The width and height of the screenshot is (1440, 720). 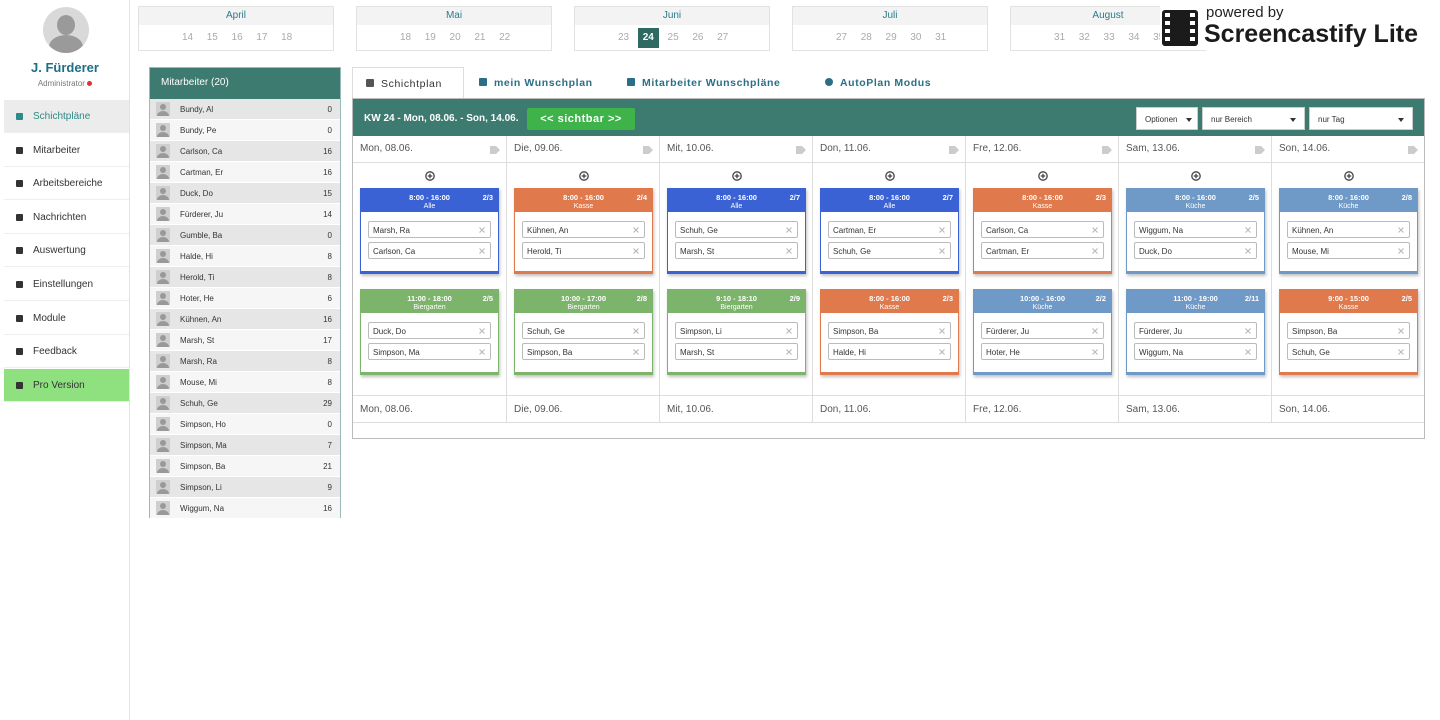 I want to click on shift-card: 8:00 - 16:00 Alle 2/3 Marsh, Ra Carlson, Ca, so click(x=429, y=231).